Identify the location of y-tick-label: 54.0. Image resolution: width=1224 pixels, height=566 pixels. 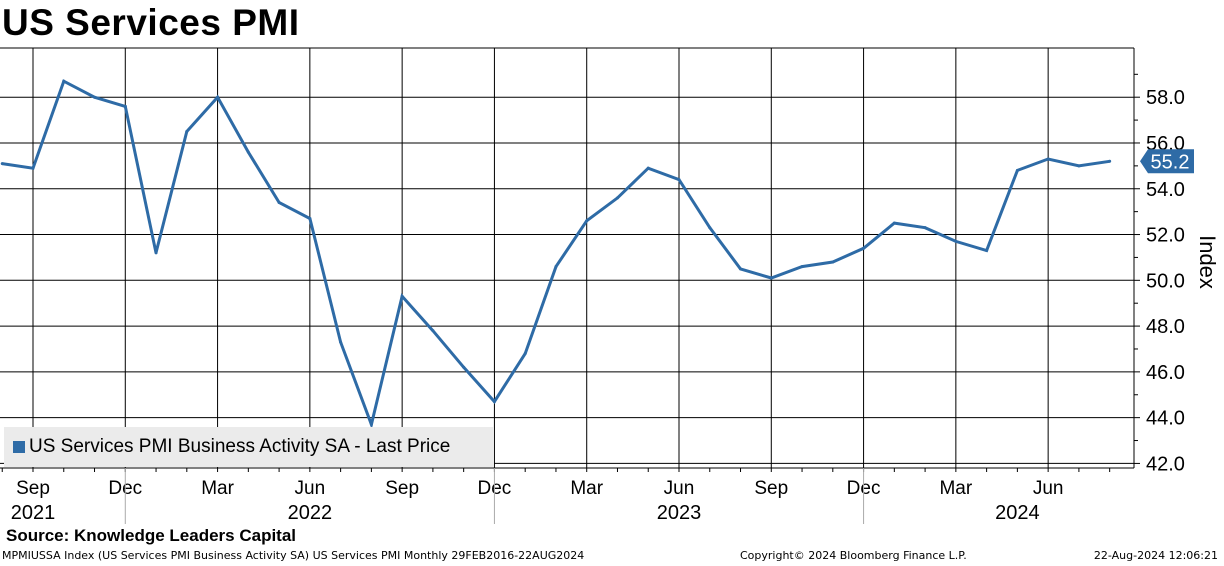
(1165, 190).